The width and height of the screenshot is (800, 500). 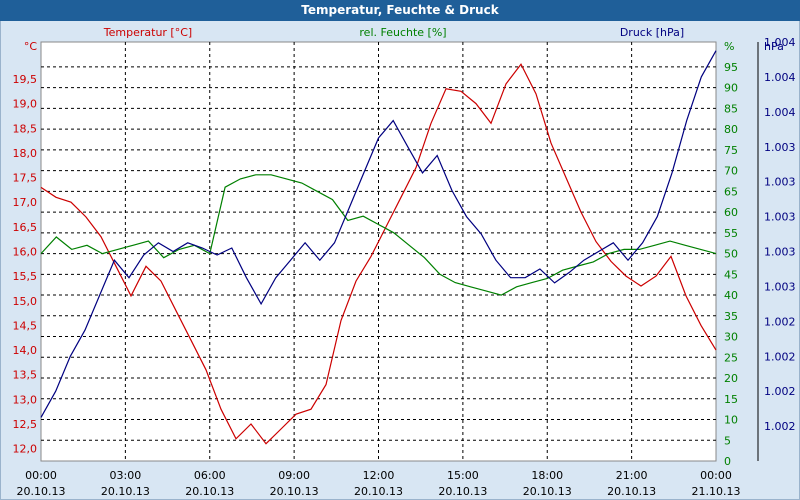 I want to click on temp-tick-label: 18,5, so click(x=25, y=128).